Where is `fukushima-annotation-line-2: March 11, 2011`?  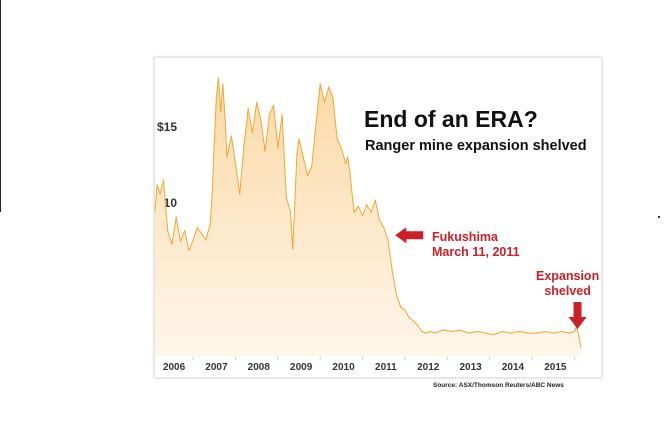 fukushima-annotation-line-2: March 11, 2011 is located at coordinates (476, 252).